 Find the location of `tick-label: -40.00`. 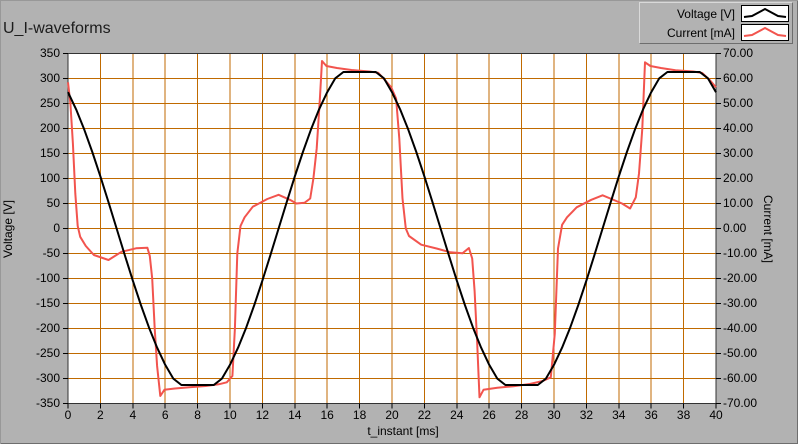

tick-label: -40.00 is located at coordinates (740, 327).